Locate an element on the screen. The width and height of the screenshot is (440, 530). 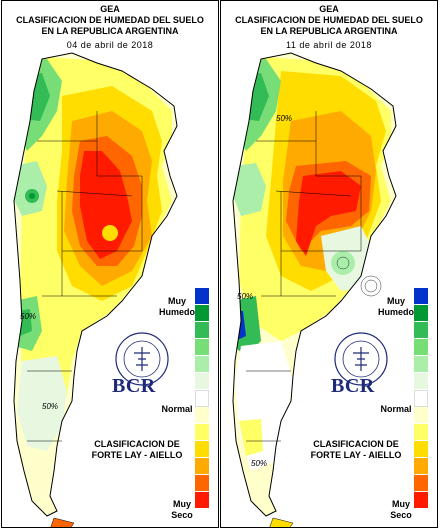
color-legend-right is located at coordinates (421, 398).